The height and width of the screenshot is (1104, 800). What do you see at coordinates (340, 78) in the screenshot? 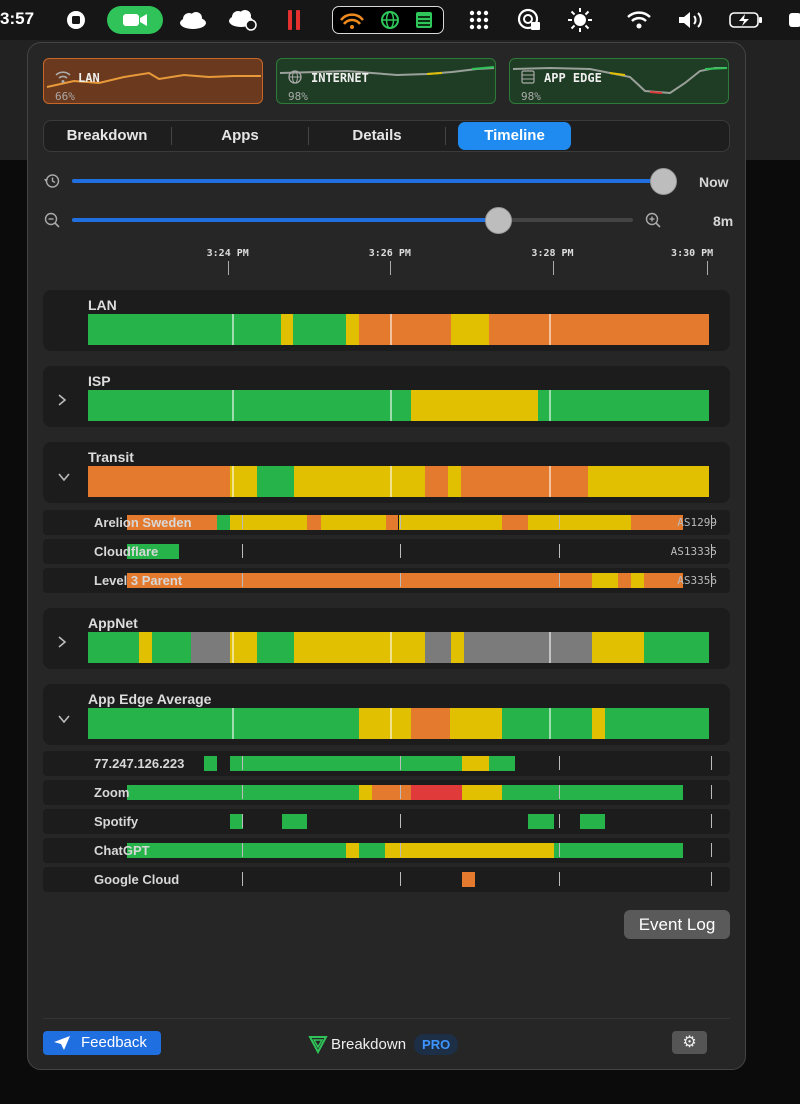
I see `internet-card-label: INTERNET` at bounding box center [340, 78].